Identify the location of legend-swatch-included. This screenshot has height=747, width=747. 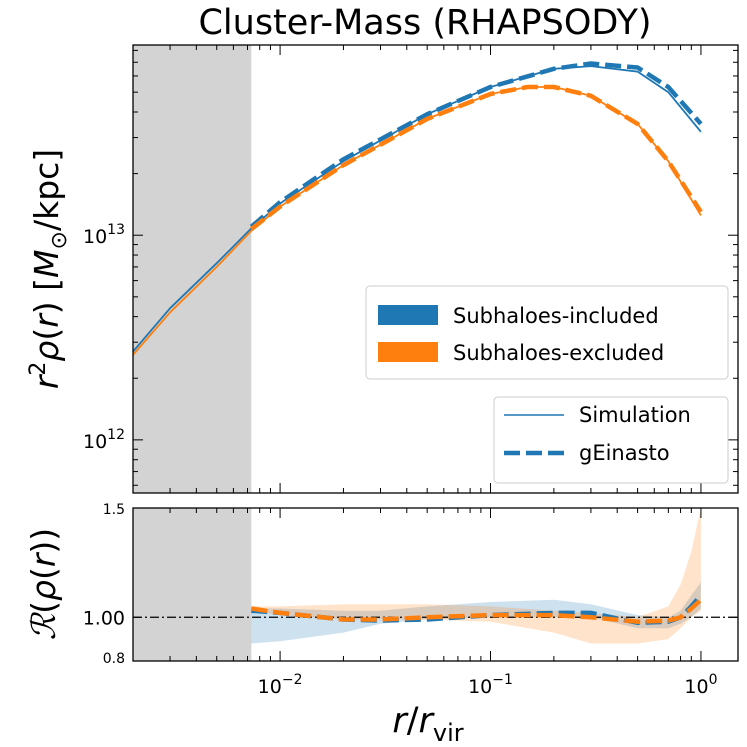
(408, 315).